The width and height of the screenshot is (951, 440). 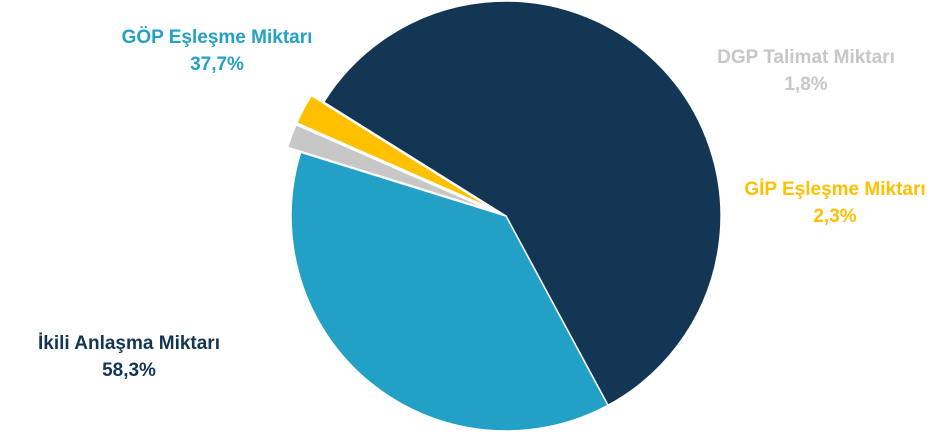 I want to click on pie-slice-dgp, so click(x=390, y=167).